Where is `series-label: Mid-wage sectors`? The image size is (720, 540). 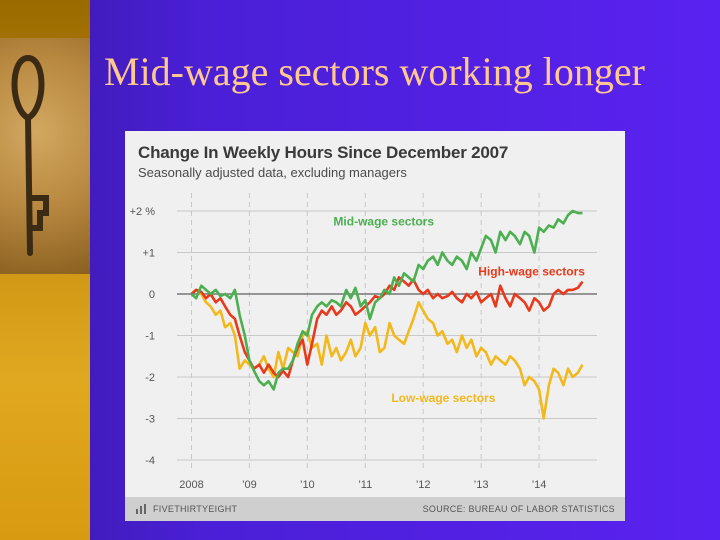 series-label: Mid-wage sectors is located at coordinates (383, 222).